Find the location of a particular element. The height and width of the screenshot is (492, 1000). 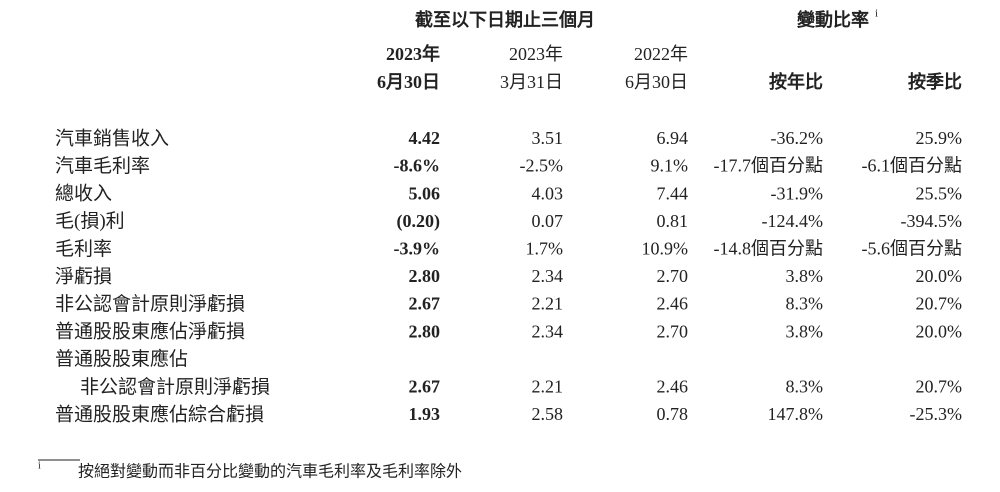

row-label: 毛(損)利 is located at coordinates (90, 221).